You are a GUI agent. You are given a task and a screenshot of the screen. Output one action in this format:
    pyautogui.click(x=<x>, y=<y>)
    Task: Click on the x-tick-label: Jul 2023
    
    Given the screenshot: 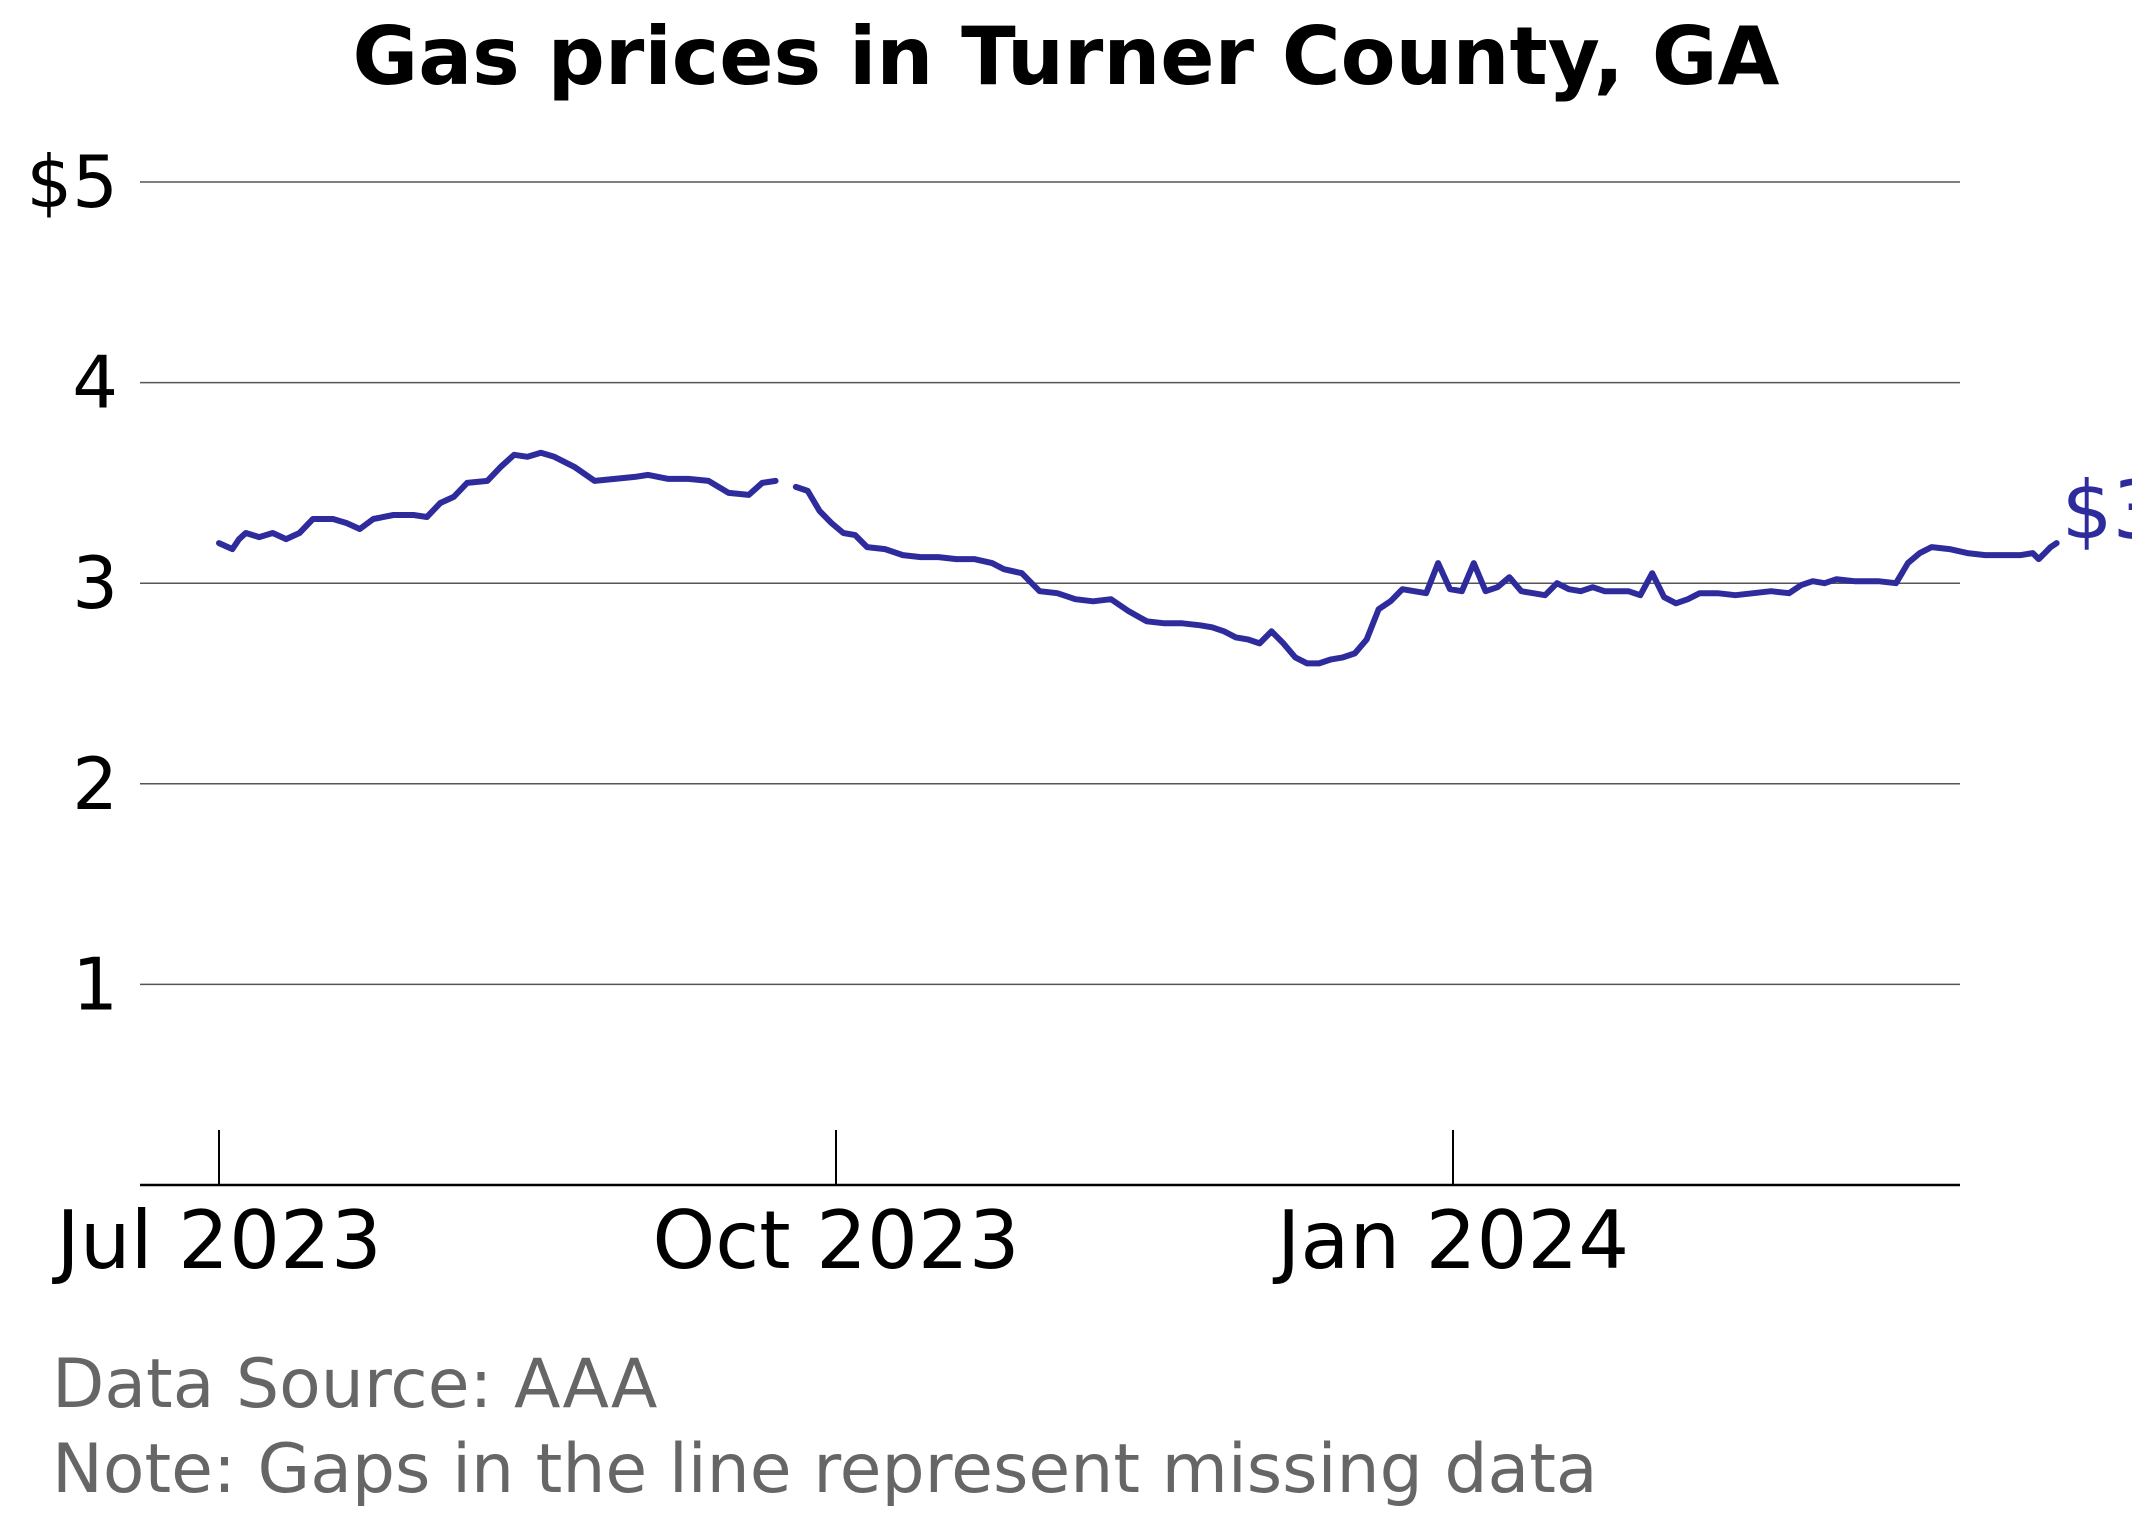 What is the action you would take?
    pyautogui.click(x=216, y=1240)
    